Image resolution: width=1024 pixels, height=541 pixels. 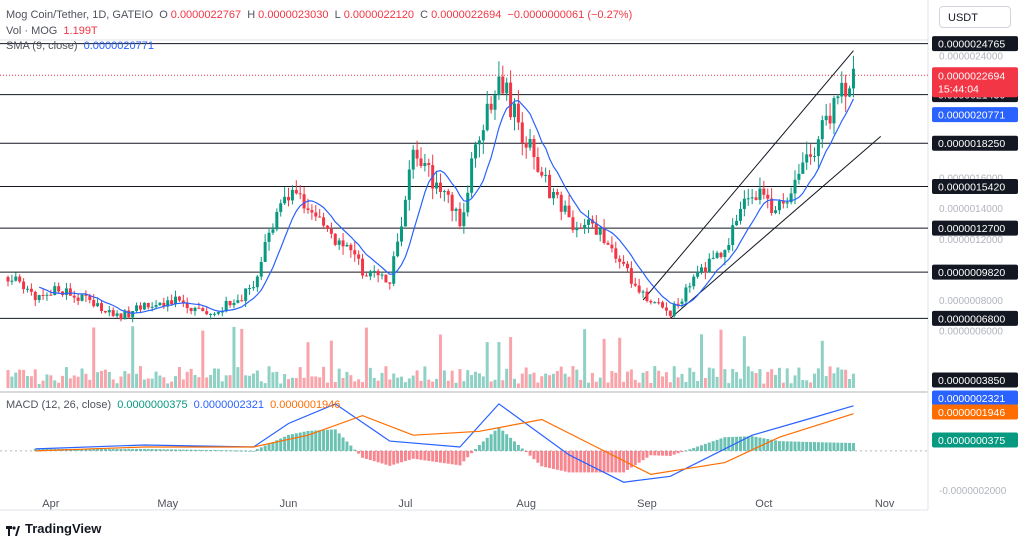 What do you see at coordinates (763, 504) in the screenshot?
I see `time-tick-label: Oct` at bounding box center [763, 504].